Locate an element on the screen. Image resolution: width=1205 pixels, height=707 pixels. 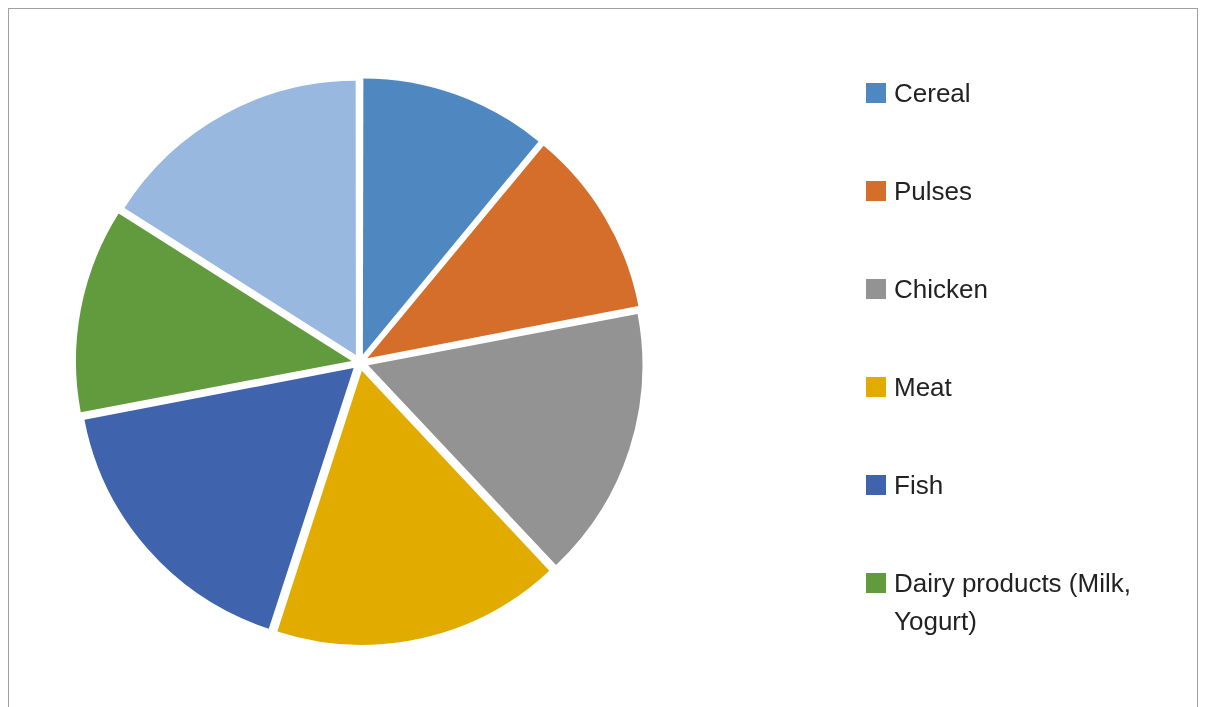
legend-label: Dairy products (Milk, Yogurt) is located at coordinates (1013, 602).